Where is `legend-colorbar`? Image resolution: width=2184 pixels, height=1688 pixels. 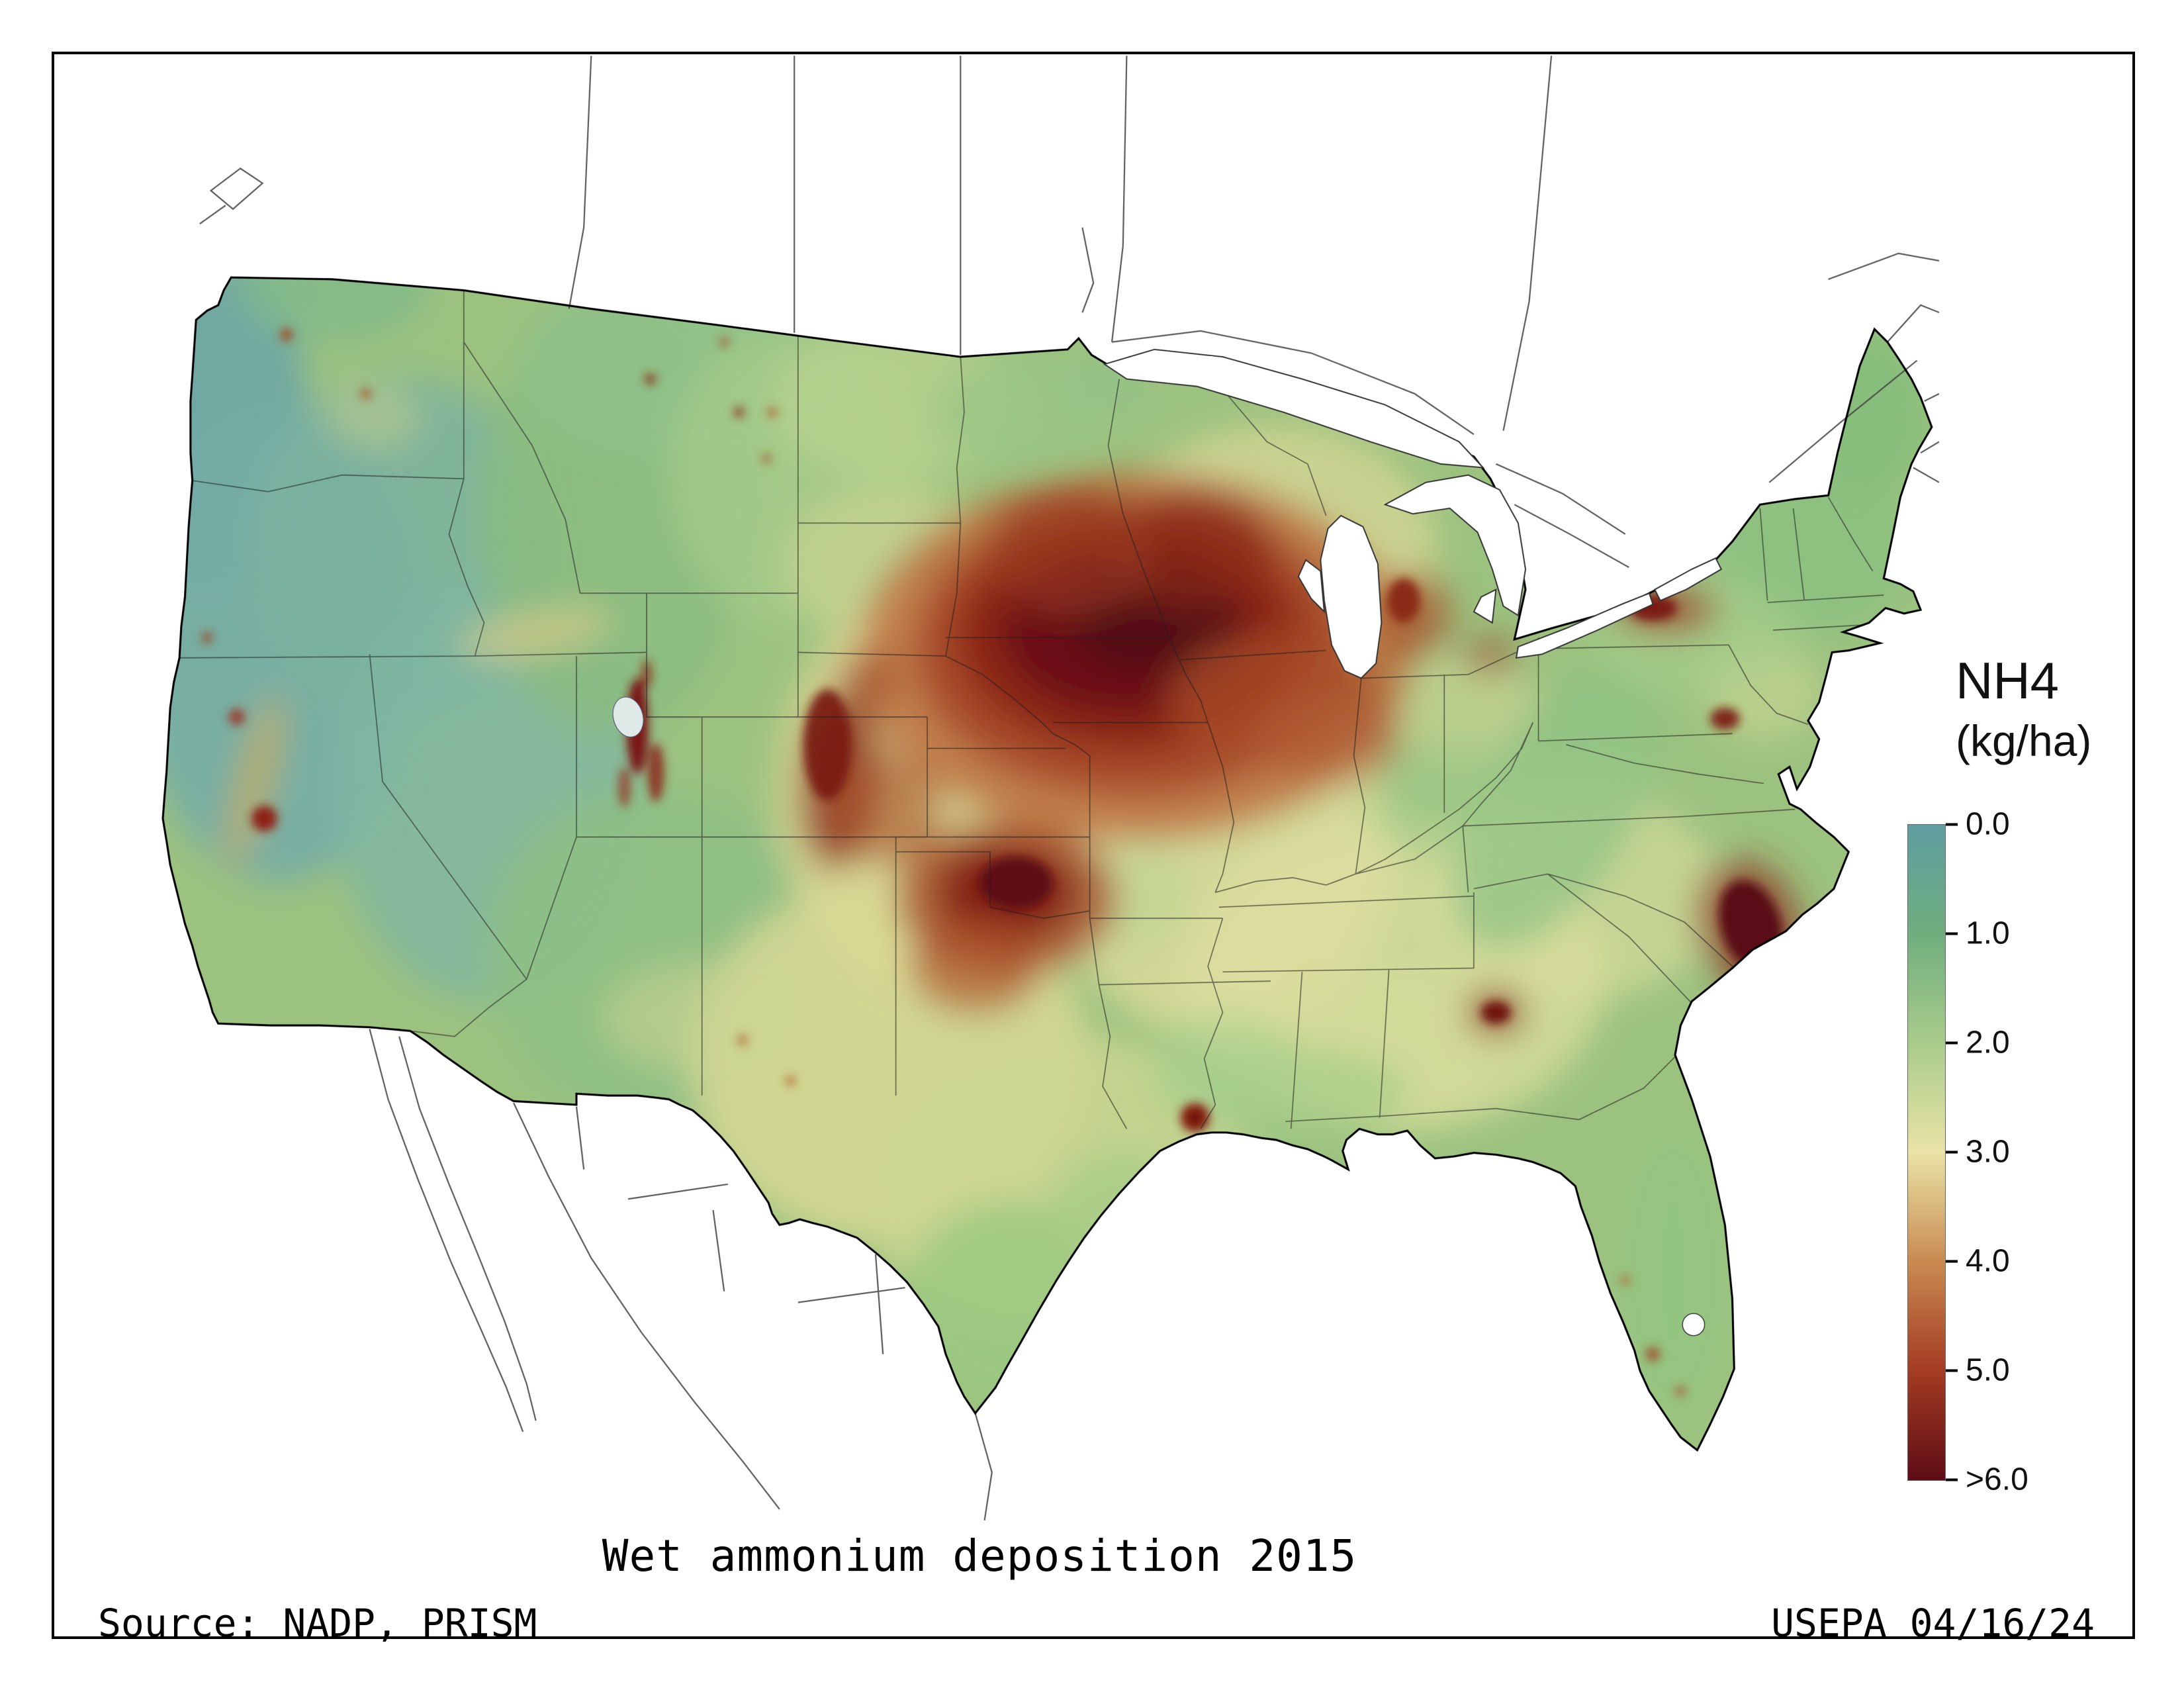
legend-colorbar is located at coordinates (1926, 1152).